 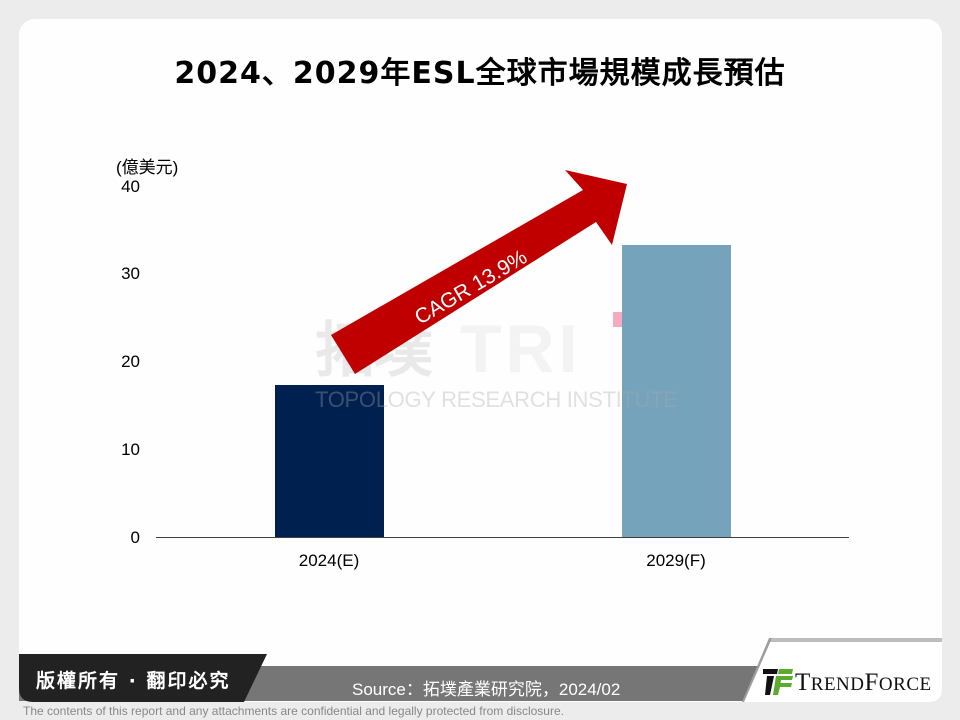 What do you see at coordinates (480, 73) in the screenshot?
I see `chart-title: 2024、2029年ESL全球市場規模成長預估` at bounding box center [480, 73].